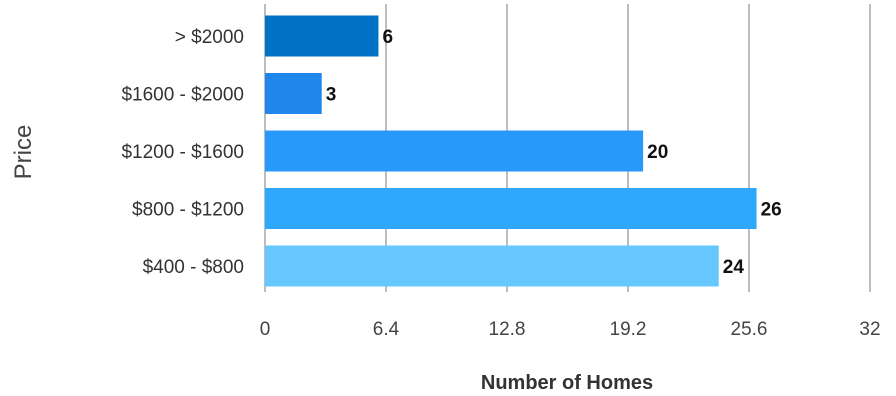 The image size is (896, 396). What do you see at coordinates (628, 329) in the screenshot?
I see `x-tick-label: 19.2` at bounding box center [628, 329].